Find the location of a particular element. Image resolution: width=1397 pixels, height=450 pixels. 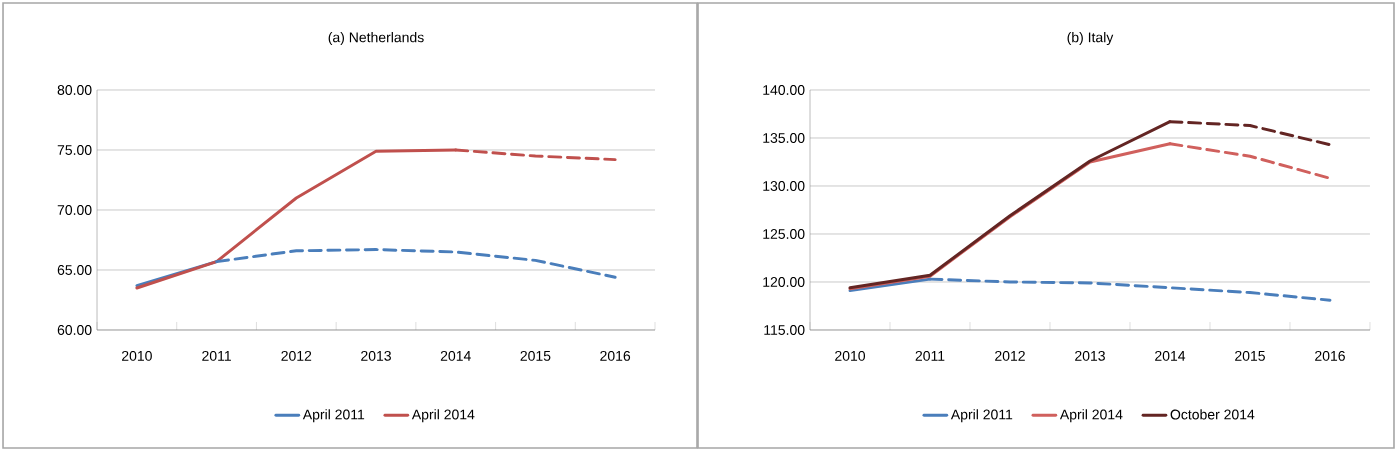

y-tick-label: 70.00 is located at coordinates (74, 210).